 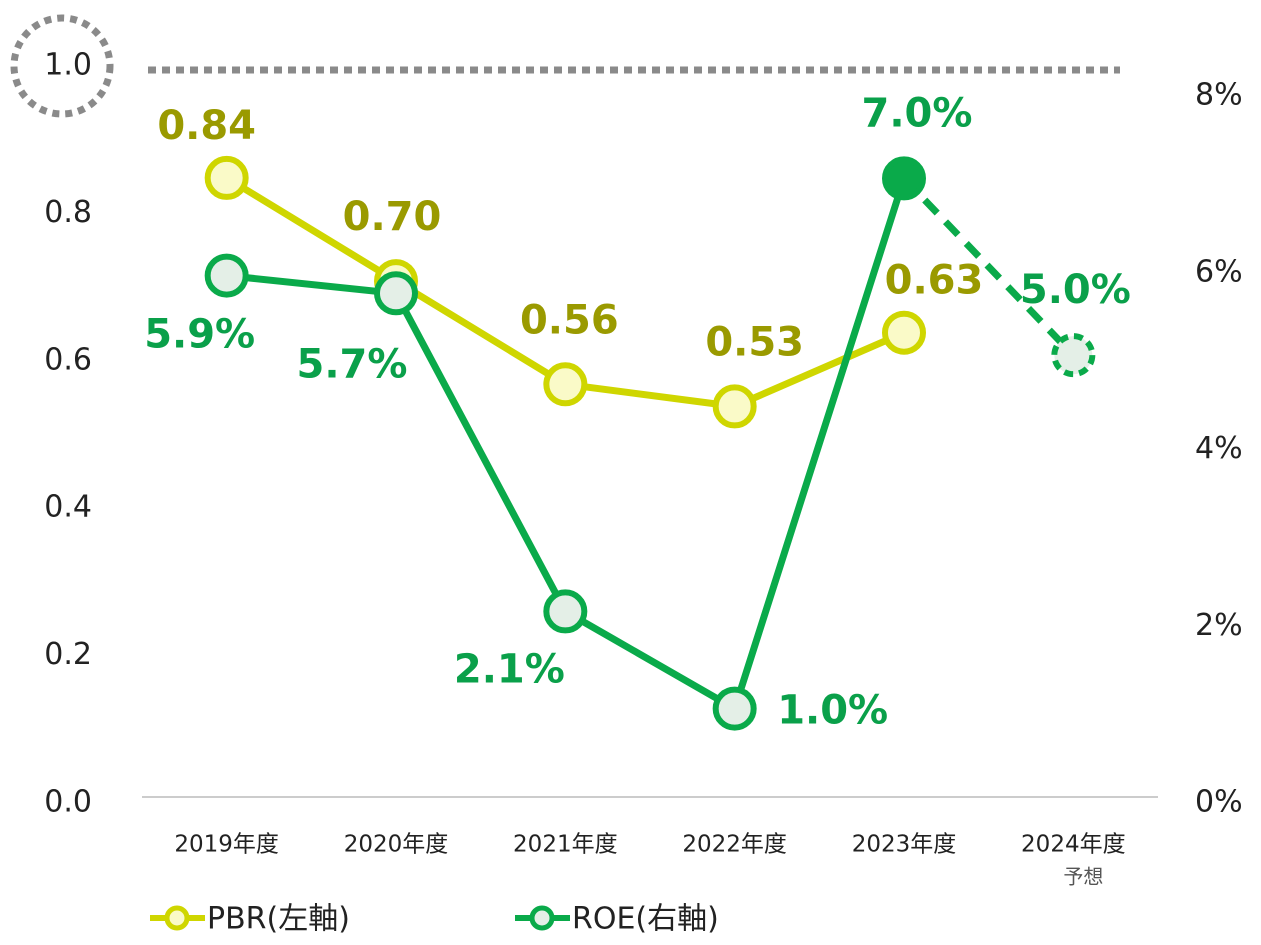 What do you see at coordinates (68, 654) in the screenshot?
I see `y-tick-label: 0.2` at bounding box center [68, 654].